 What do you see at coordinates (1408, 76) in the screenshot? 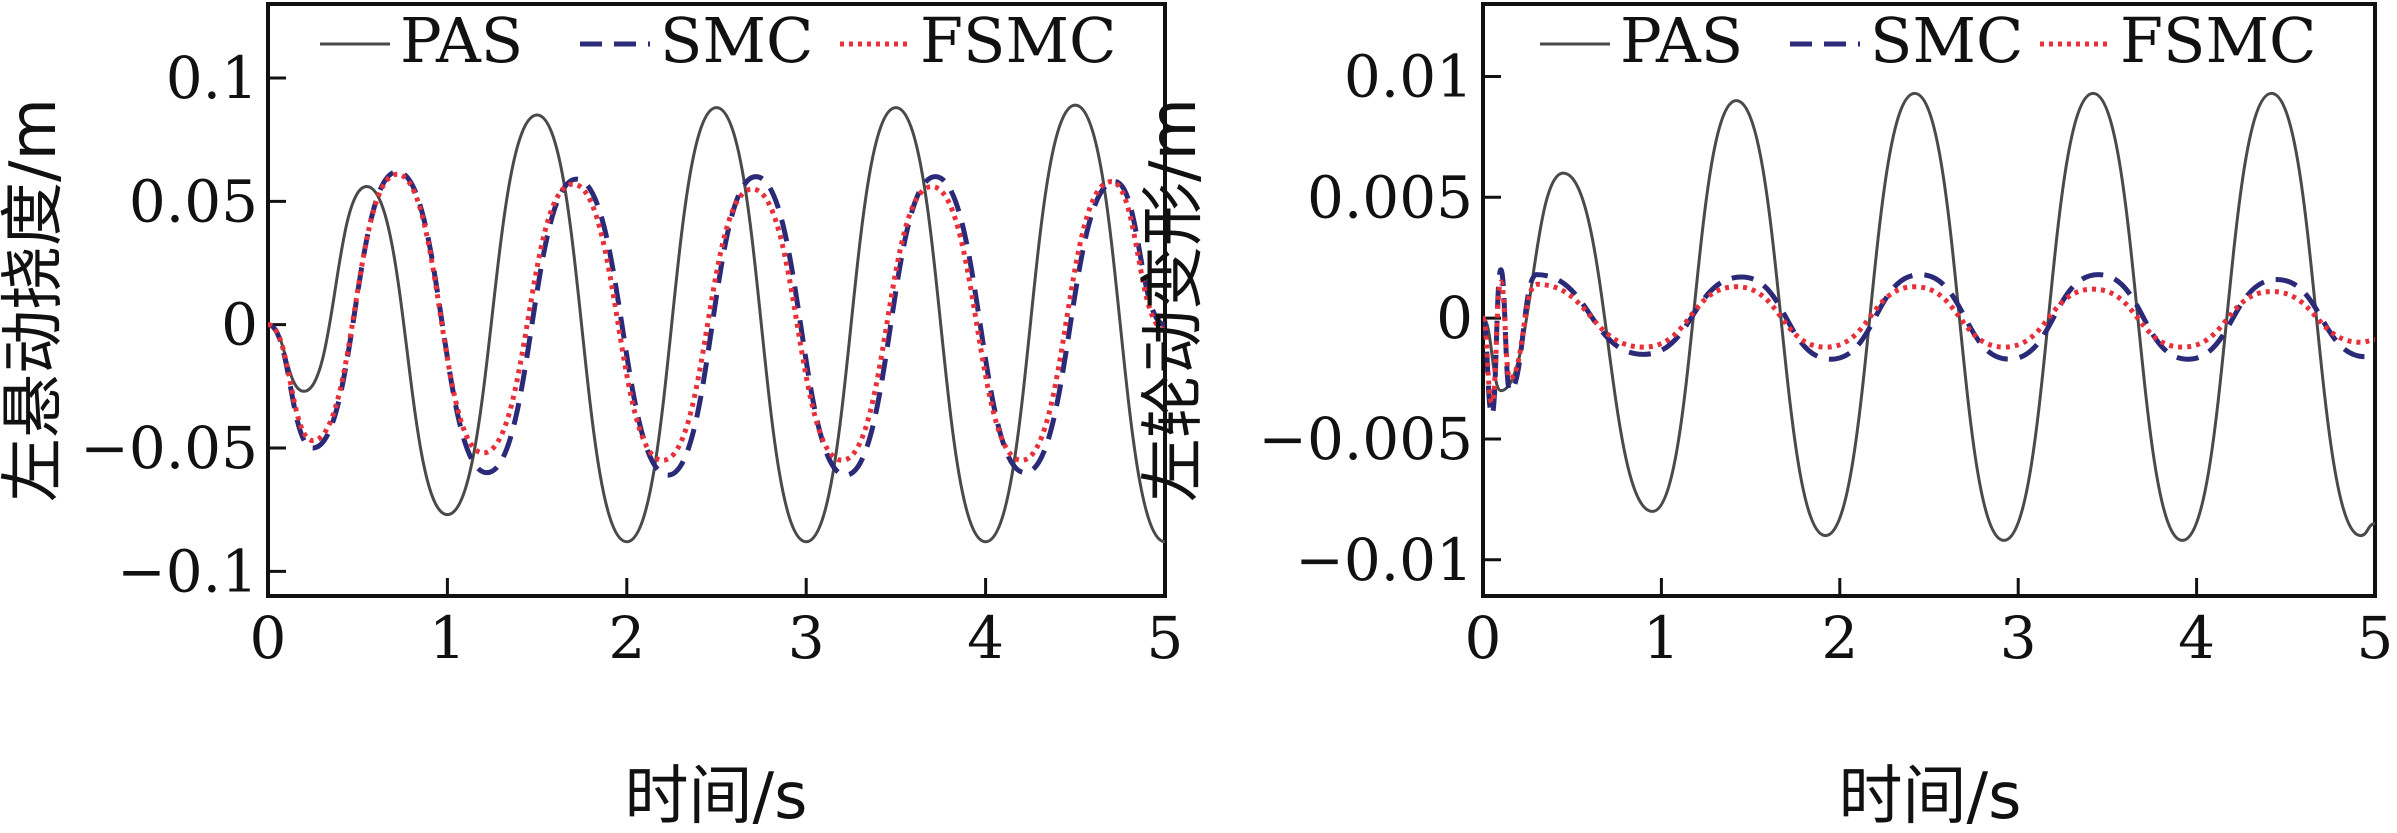
I see `y-tick-label: 0.01` at bounding box center [1408, 76].